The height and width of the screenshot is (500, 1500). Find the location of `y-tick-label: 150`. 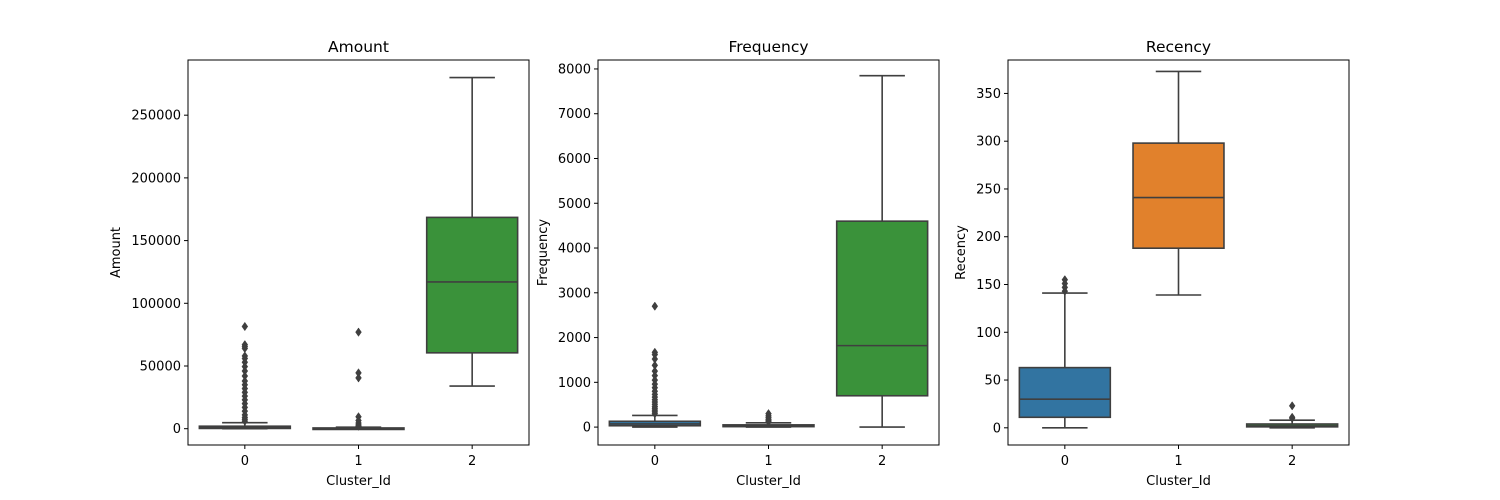

y-tick-label: 150 is located at coordinates (988, 285).